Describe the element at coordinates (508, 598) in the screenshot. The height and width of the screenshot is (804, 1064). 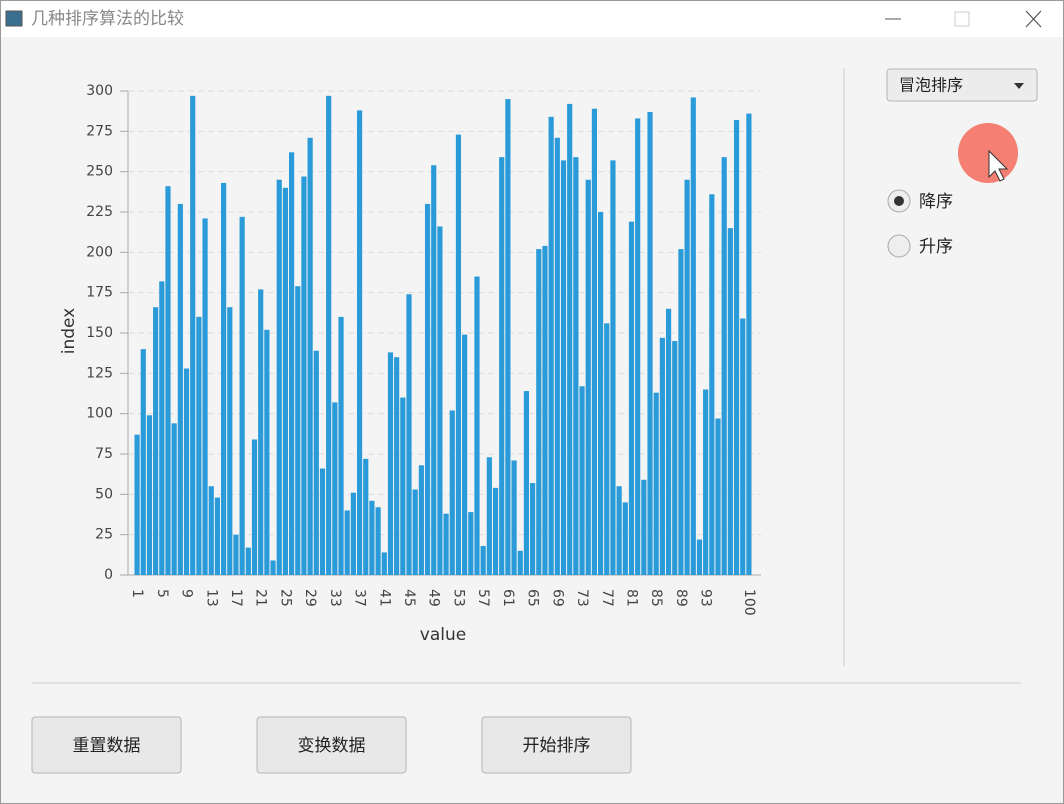
I see `x-tick-label: 61` at that location.